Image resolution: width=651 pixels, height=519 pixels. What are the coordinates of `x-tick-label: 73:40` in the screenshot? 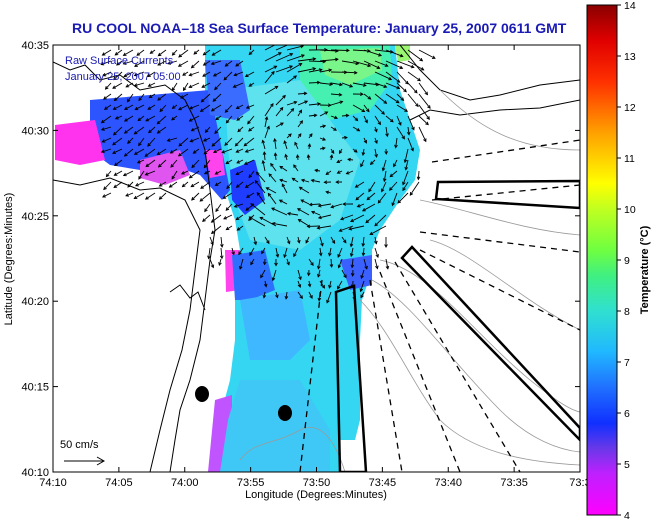 It's located at (448, 483).